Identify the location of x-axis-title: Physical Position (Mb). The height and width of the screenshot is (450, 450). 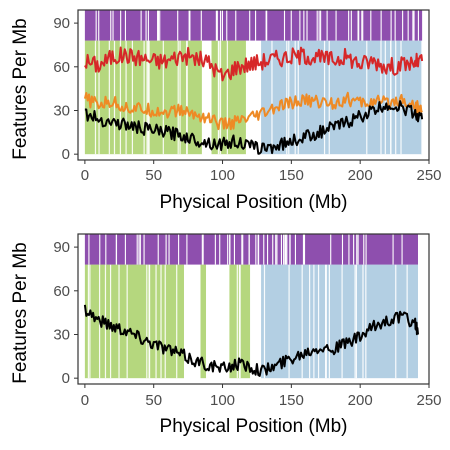
(254, 202).